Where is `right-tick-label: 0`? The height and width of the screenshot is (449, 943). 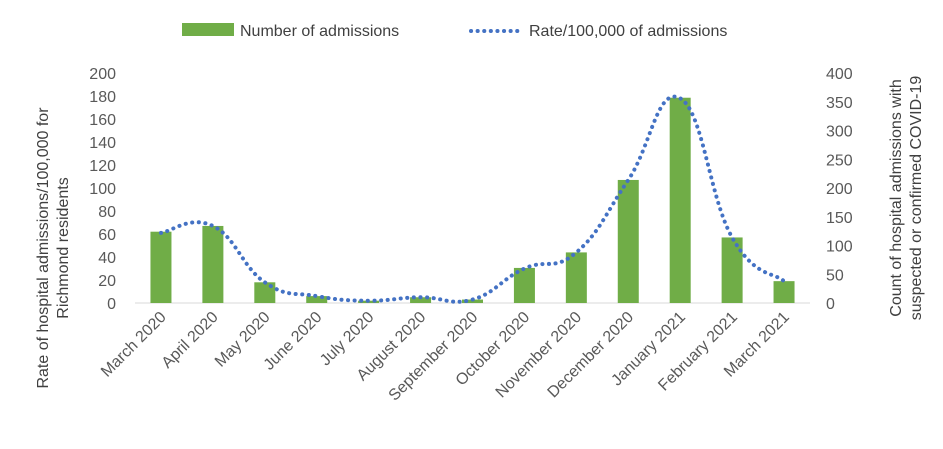 right-tick-label: 0 is located at coordinates (830, 304).